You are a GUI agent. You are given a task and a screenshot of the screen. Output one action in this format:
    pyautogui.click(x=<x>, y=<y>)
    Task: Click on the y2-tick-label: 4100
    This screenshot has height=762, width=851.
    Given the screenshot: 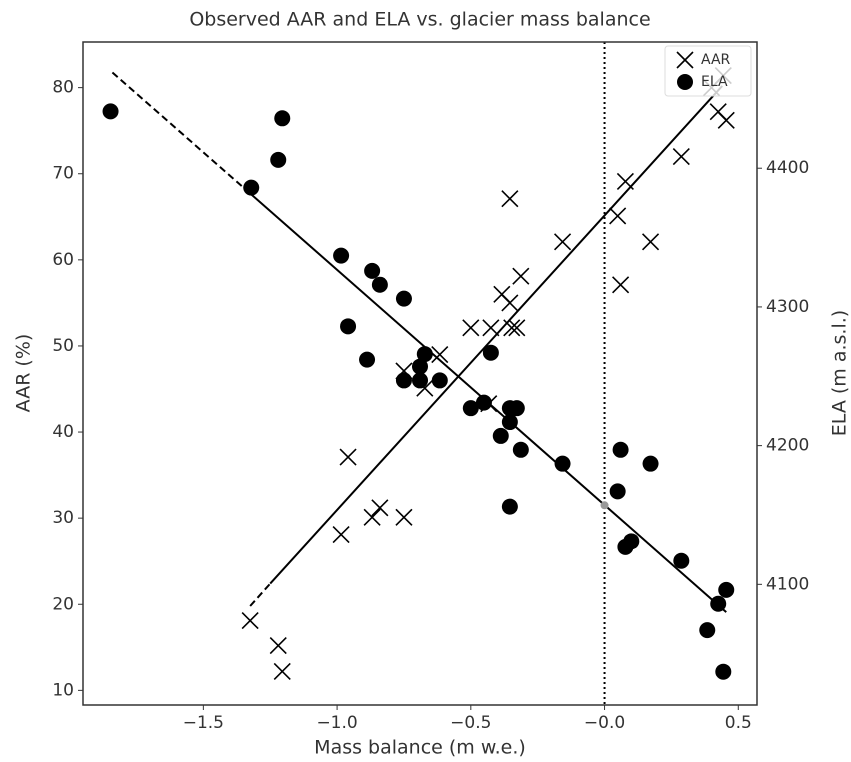 What is the action you would take?
    pyautogui.click(x=787, y=584)
    